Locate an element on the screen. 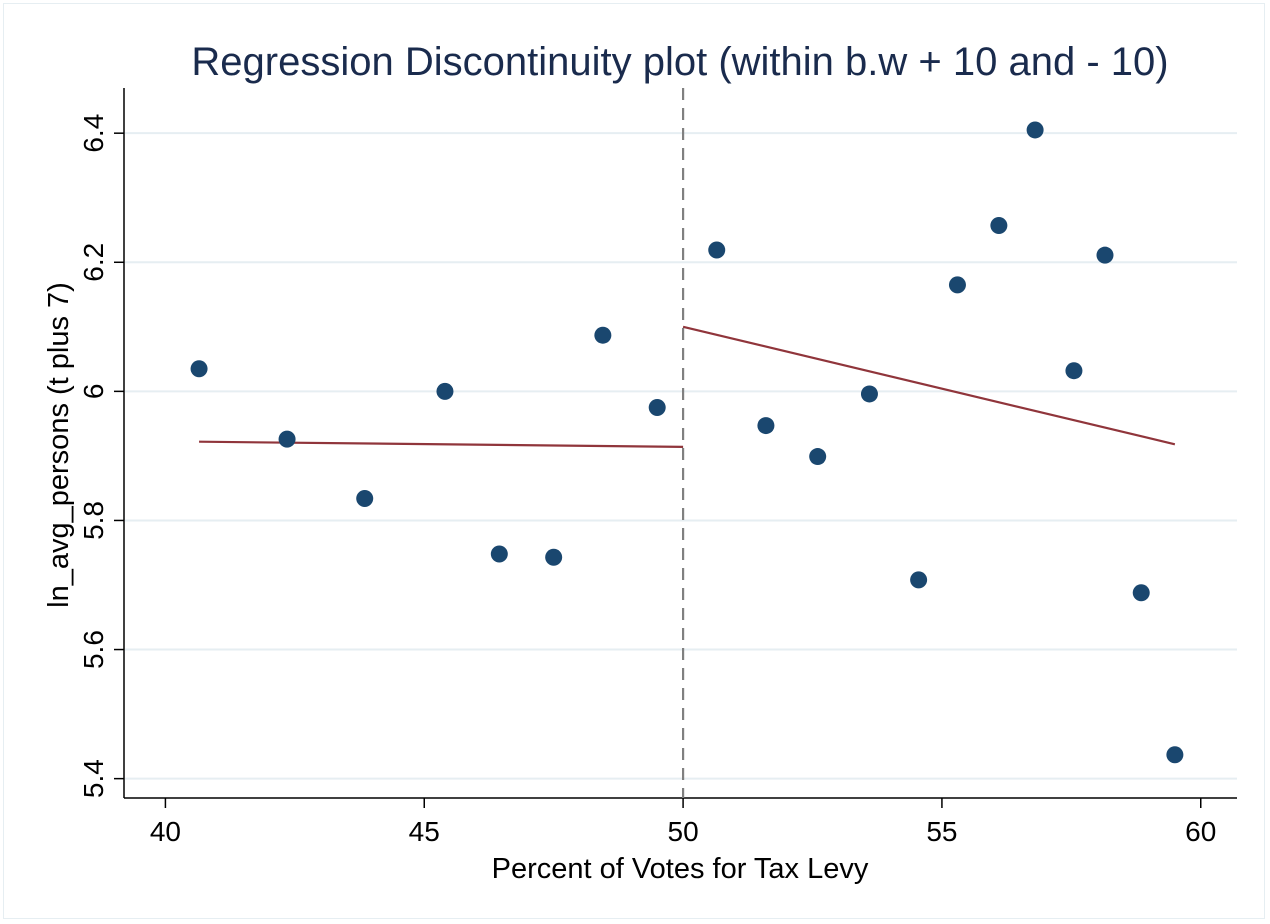  y-tick-label-5: 6.4 is located at coordinates (93, 133).